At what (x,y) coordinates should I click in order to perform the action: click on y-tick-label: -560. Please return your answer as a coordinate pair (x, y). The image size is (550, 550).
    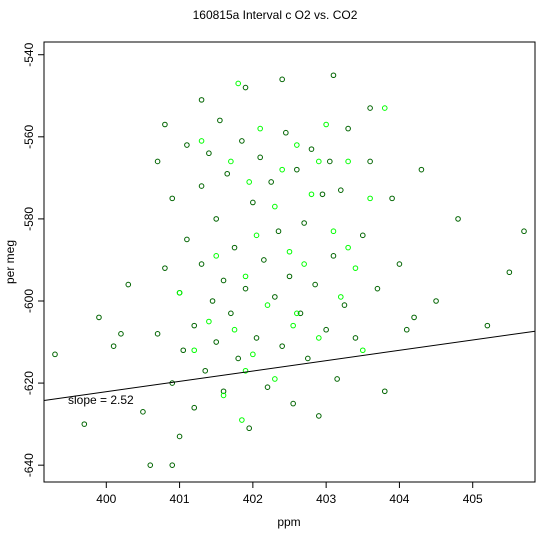
    Looking at the image, I should click on (29, 136).